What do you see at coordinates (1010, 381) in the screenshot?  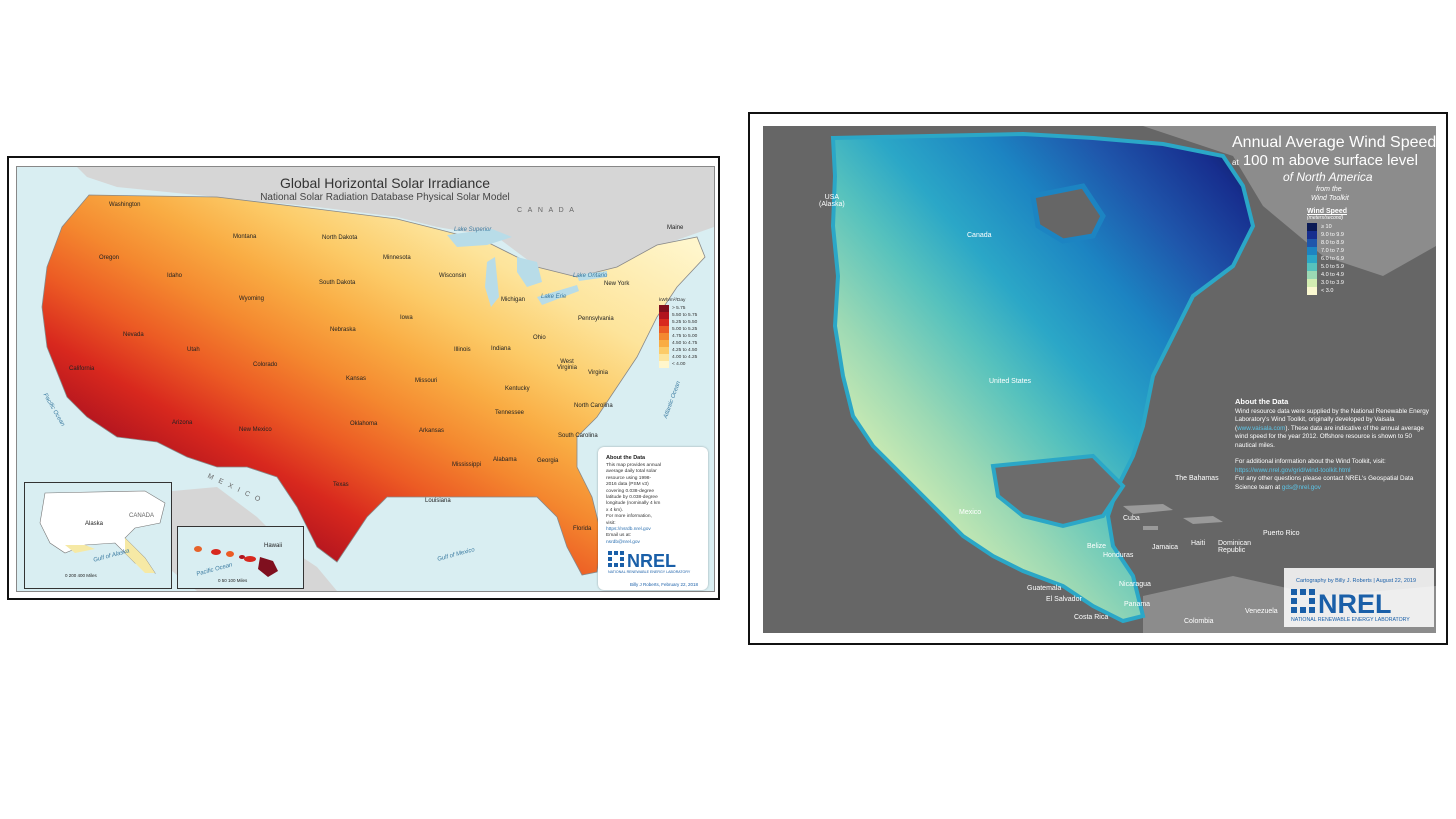 I see `place-united-states: United States` at bounding box center [1010, 381].